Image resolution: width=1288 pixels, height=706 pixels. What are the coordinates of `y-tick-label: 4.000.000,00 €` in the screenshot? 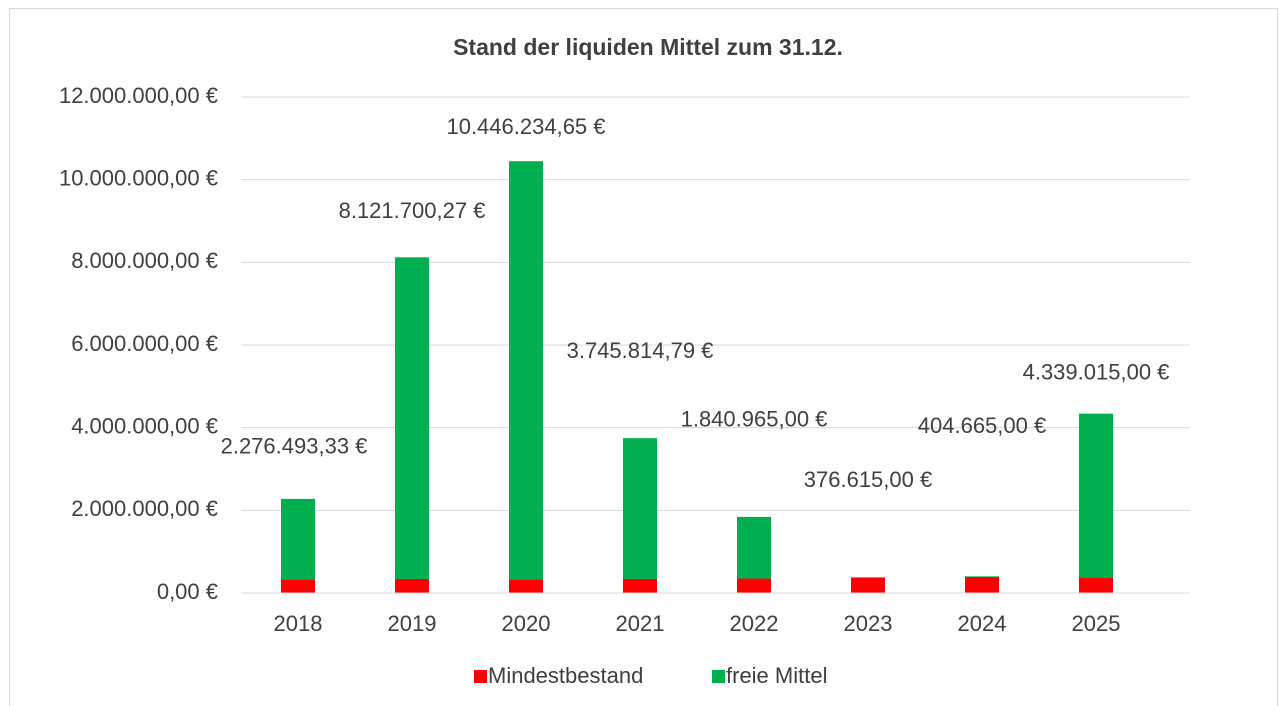 It's located at (144, 425).